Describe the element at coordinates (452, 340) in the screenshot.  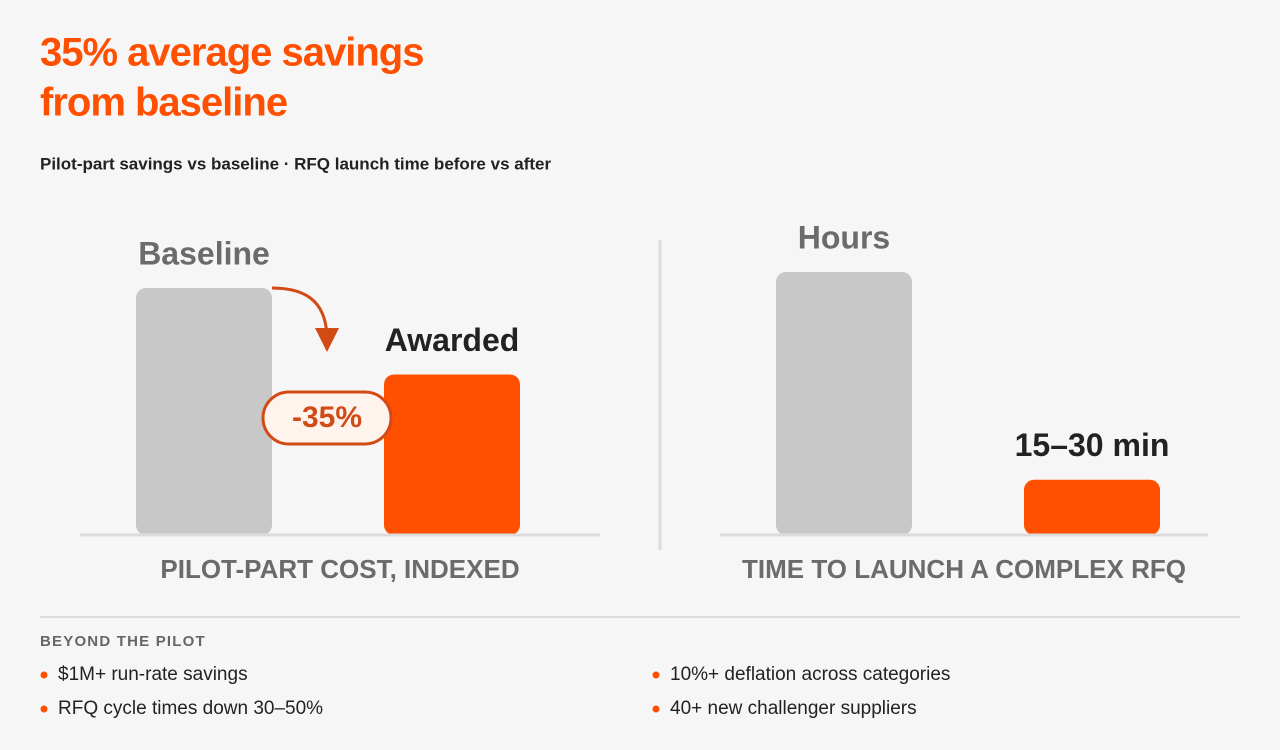
I see `bar-label: Awarded` at that location.